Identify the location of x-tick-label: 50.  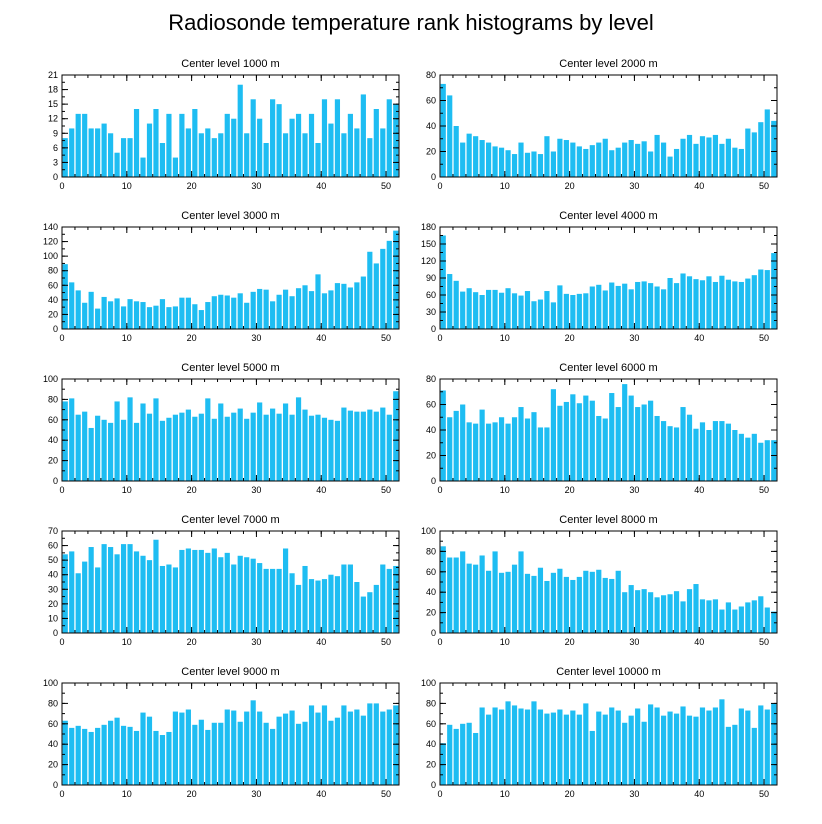
(386, 186).